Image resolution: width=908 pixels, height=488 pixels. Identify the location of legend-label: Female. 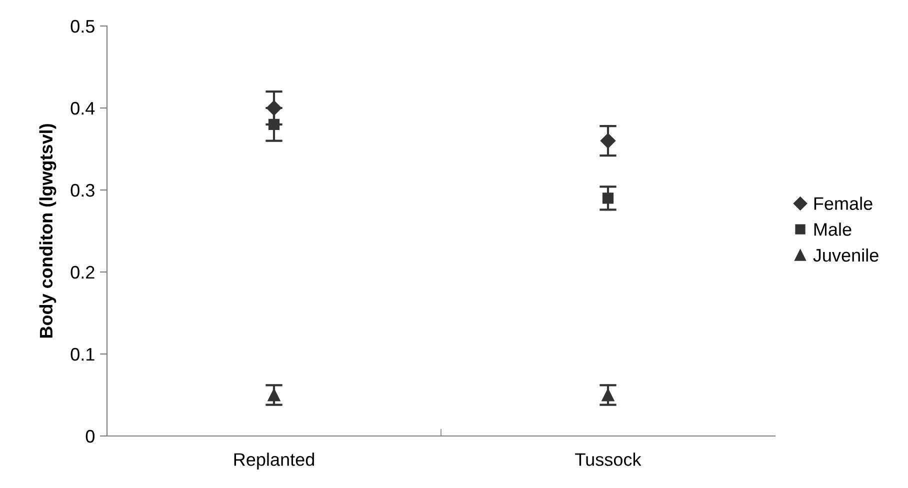
(843, 203).